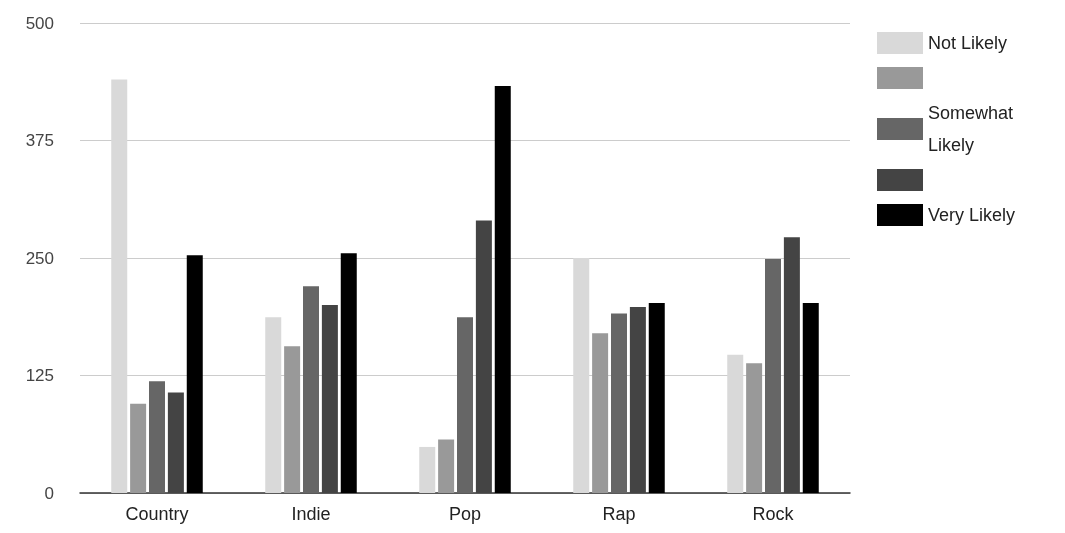 The width and height of the screenshot is (1065, 533). What do you see at coordinates (39, 23) in the screenshot?
I see `y-tick-label: 500` at bounding box center [39, 23].